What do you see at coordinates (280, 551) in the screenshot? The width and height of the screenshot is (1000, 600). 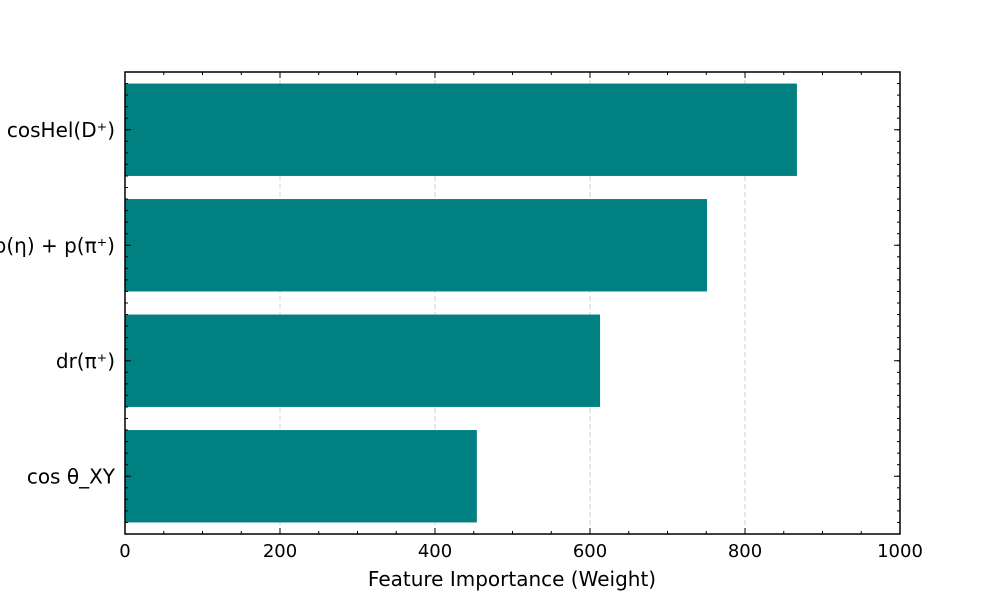 I see `x-tick-label-1: 200` at bounding box center [280, 551].